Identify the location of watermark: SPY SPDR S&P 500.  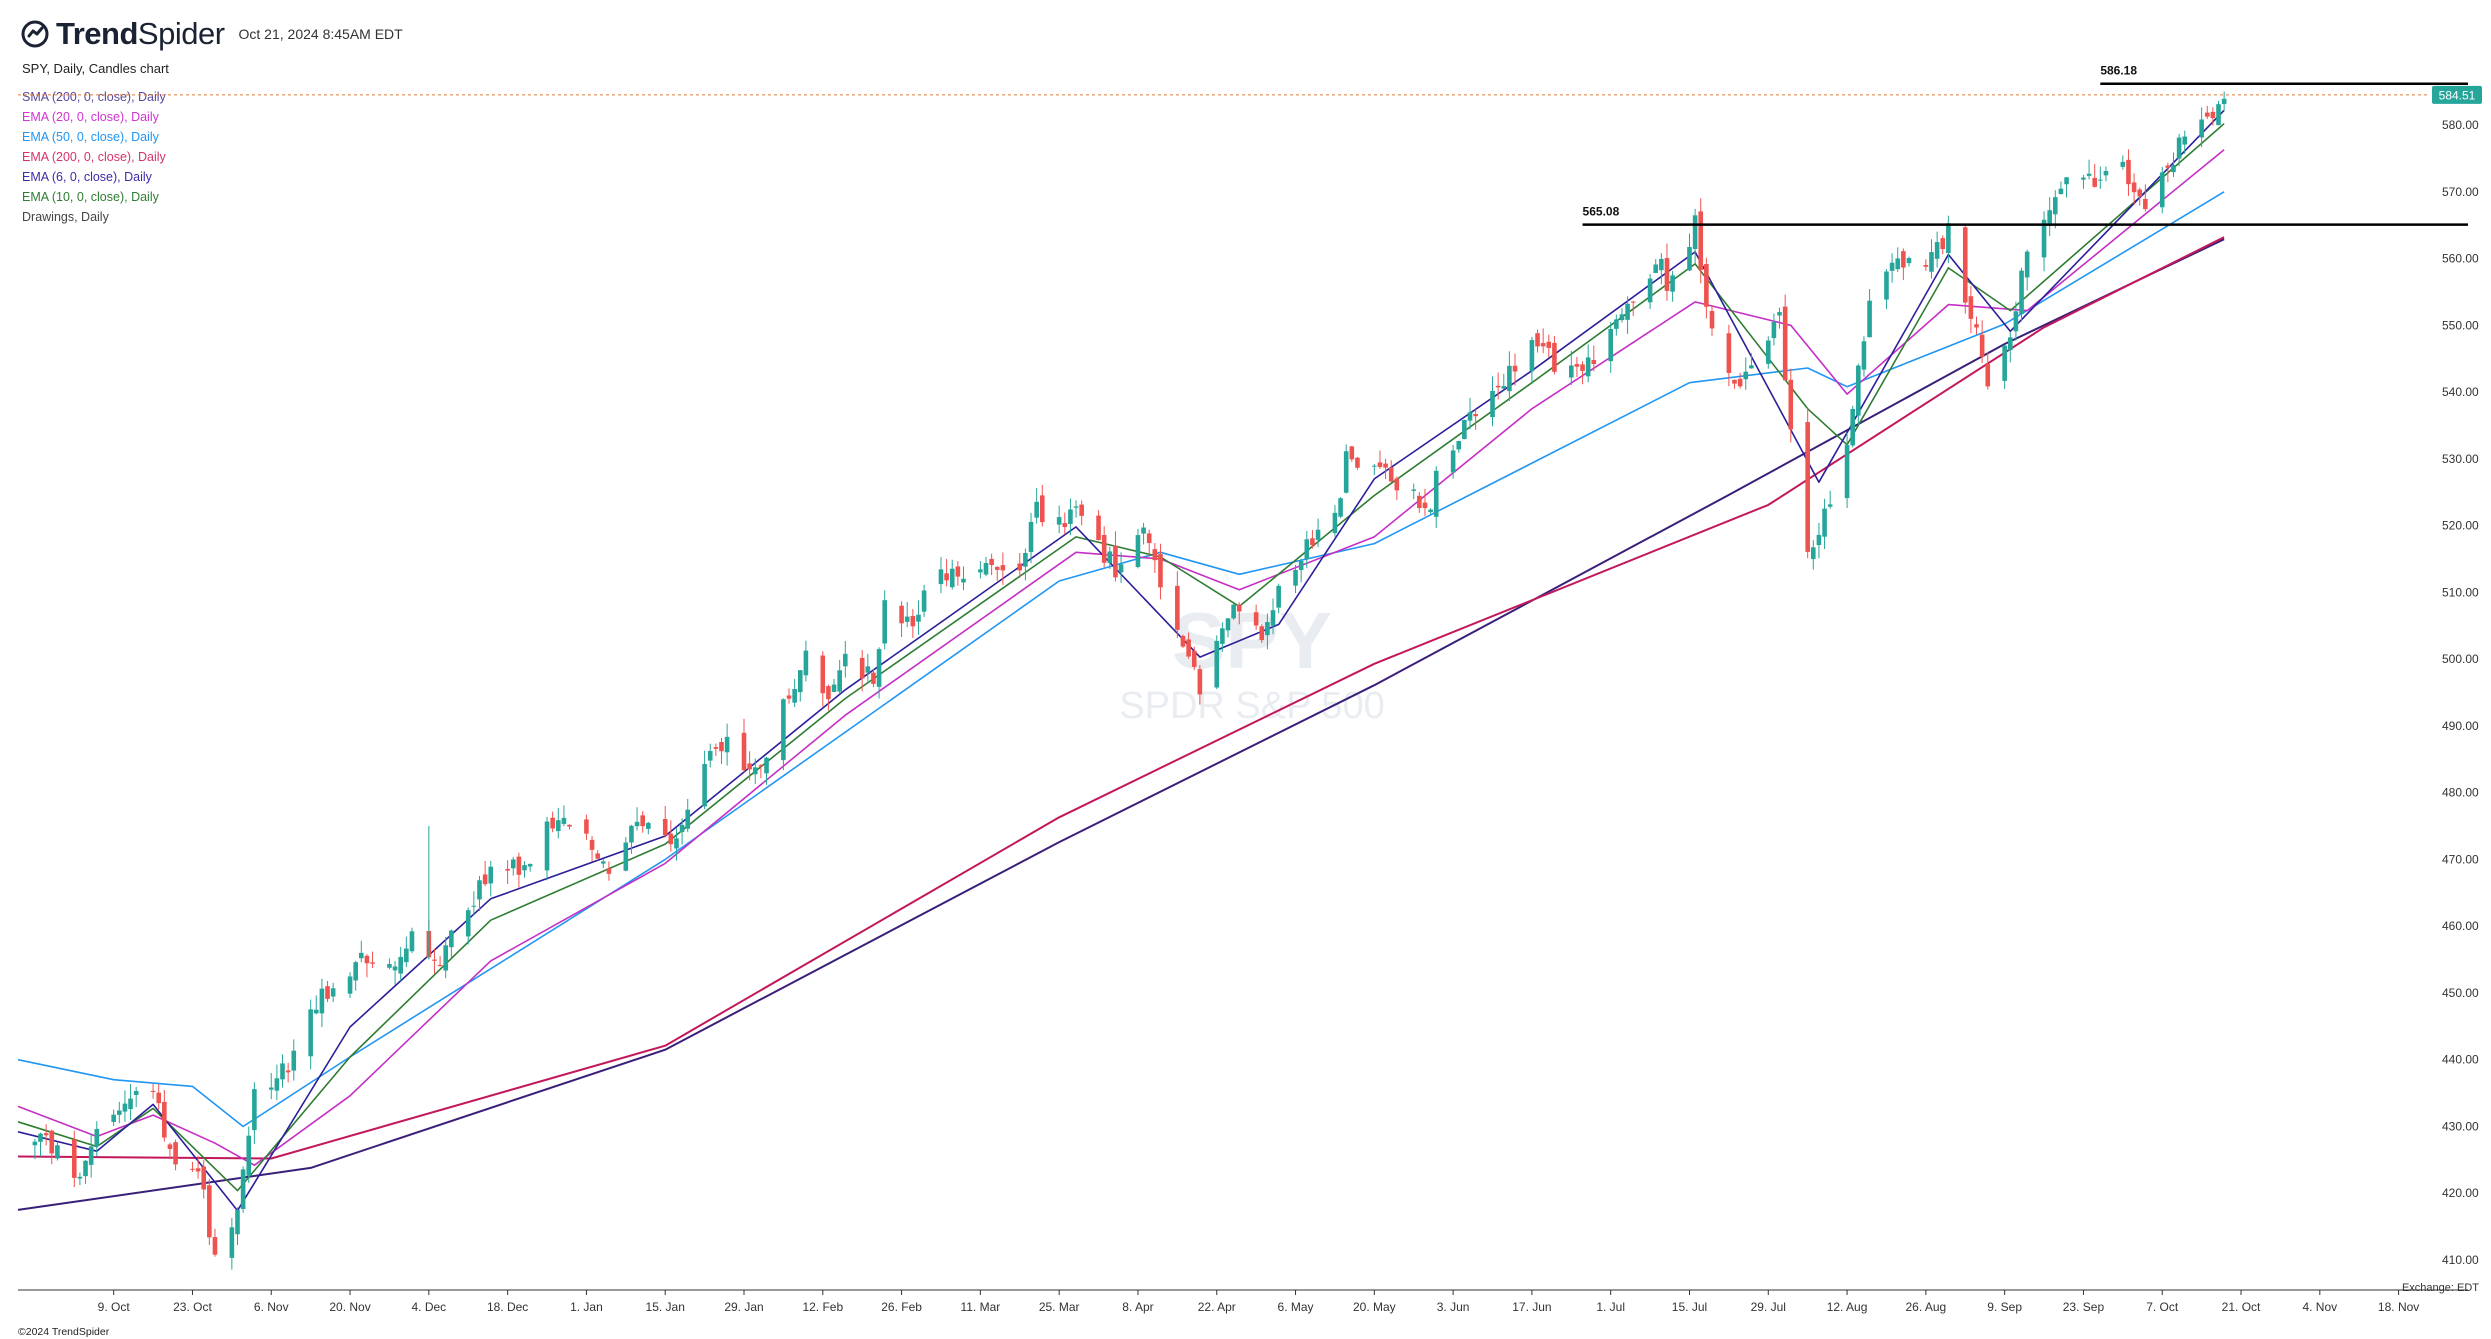
(1251, 661).